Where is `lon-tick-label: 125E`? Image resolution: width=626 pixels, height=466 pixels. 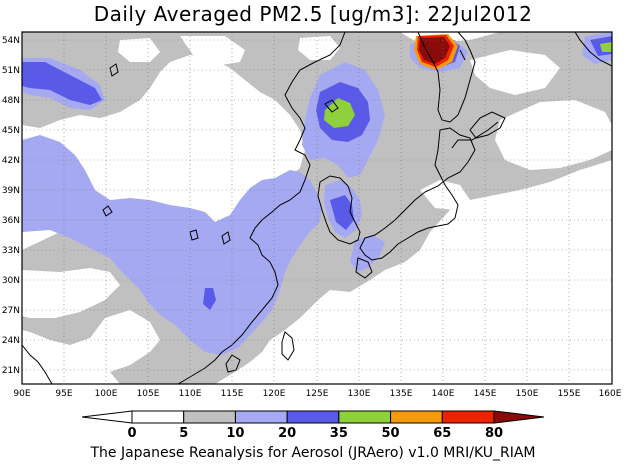
lon-tick-label: 125E is located at coordinates (317, 394).